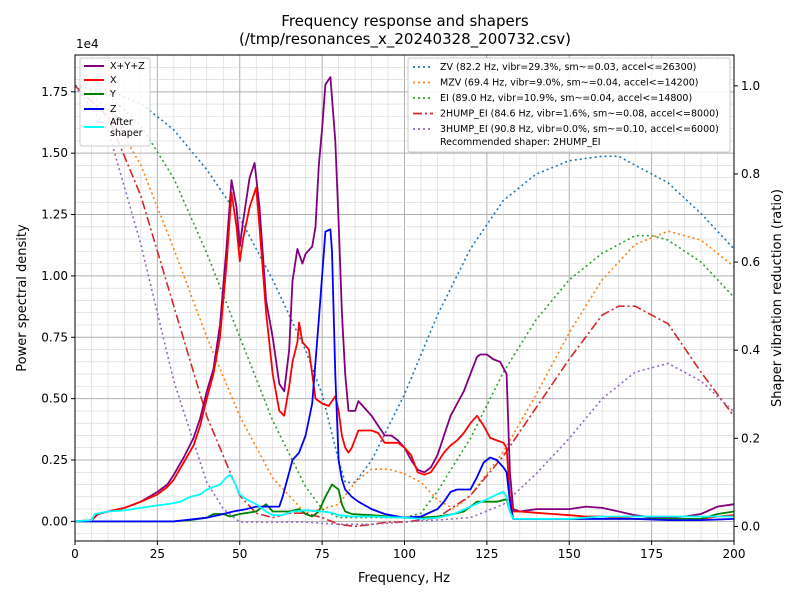 The height and width of the screenshot is (600, 800). Describe the element at coordinates (127, 66) in the screenshot. I see `legend-psd-label: X+Y+Z` at that location.